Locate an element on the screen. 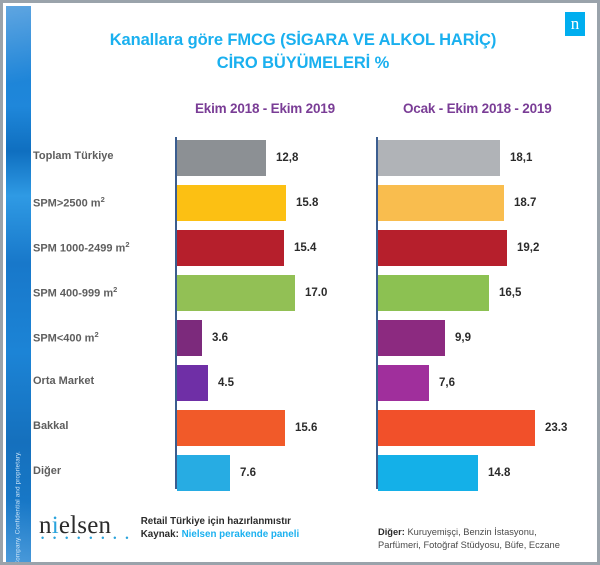 This screenshot has height=565, width=600. bar-value-label-0-3: 17.0 is located at coordinates (316, 292).